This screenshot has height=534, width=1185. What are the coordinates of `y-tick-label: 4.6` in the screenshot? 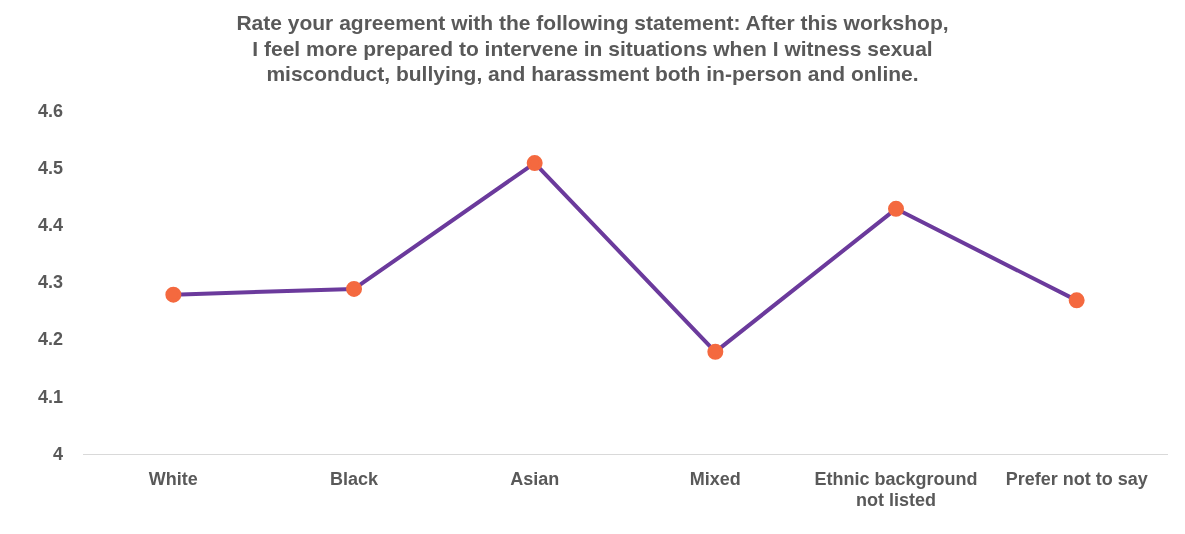 It's located at (50, 110).